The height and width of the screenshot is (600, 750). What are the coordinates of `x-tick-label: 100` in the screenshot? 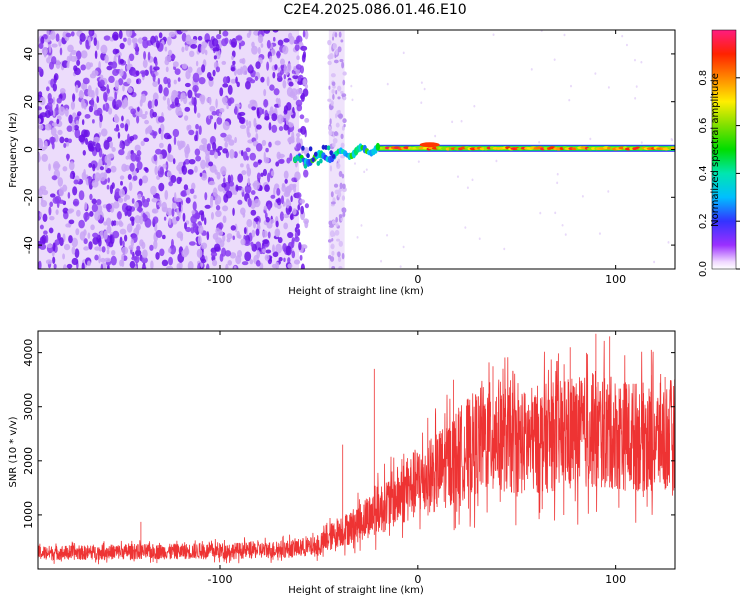 It's located at (615, 579).